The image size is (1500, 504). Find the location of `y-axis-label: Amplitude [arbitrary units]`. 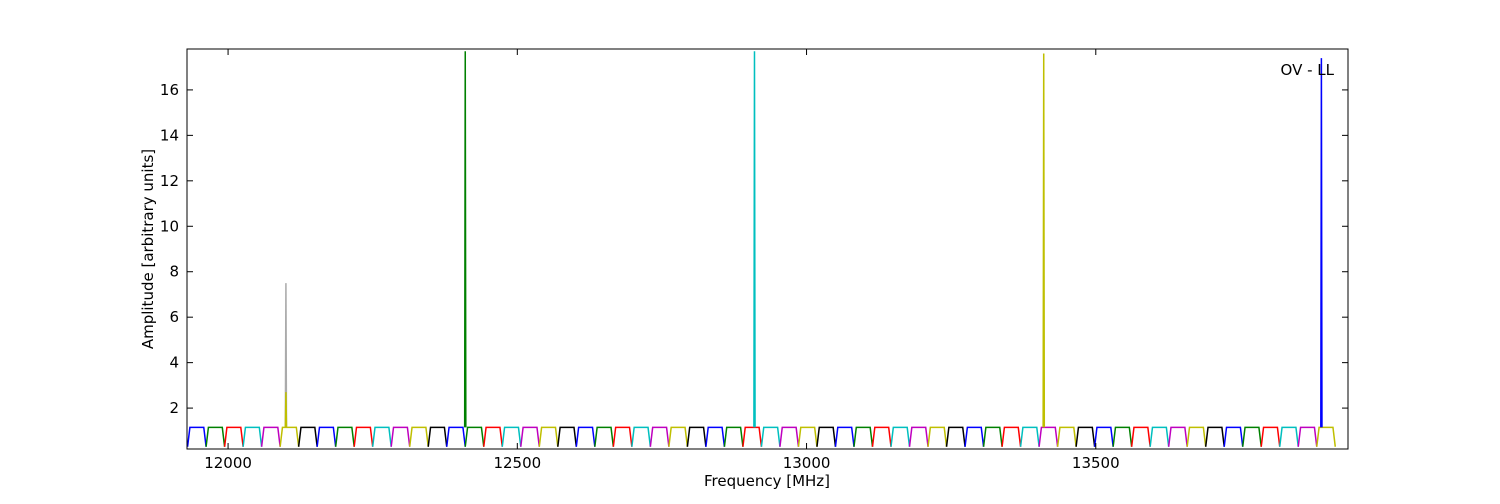

y-axis-label: Amplitude [arbitrary units] is located at coordinates (148, 249).